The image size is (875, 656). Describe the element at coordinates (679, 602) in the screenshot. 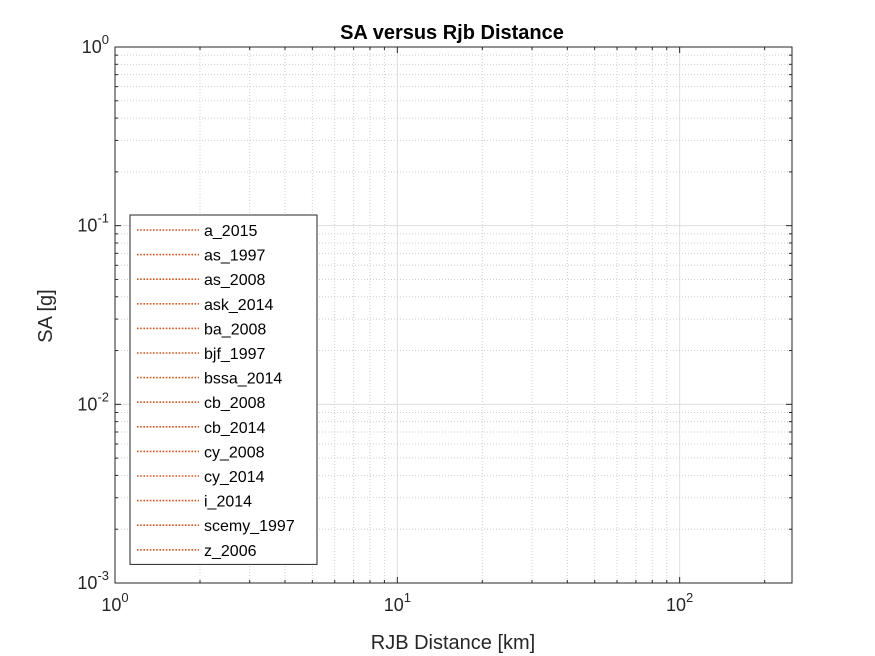

I see `x-tick-label: 10²` at that location.